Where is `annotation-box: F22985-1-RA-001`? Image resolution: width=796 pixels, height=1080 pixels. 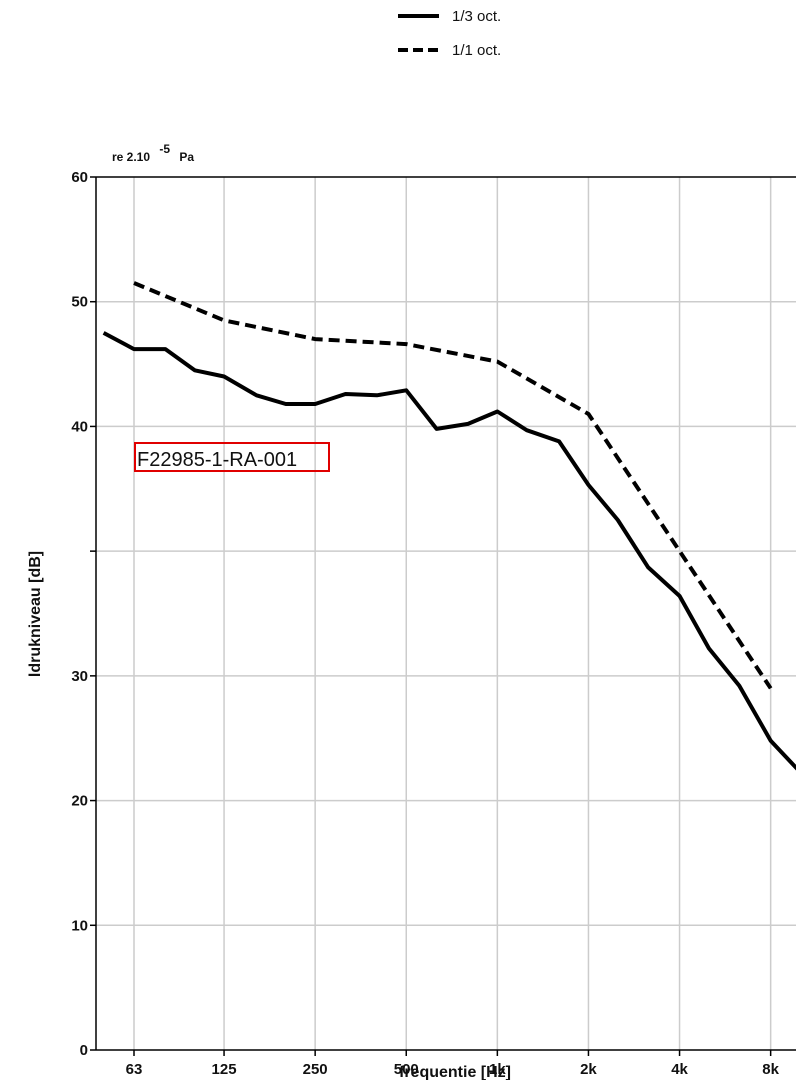
annotation-box: F22985-1-RA-001 is located at coordinates (232, 457).